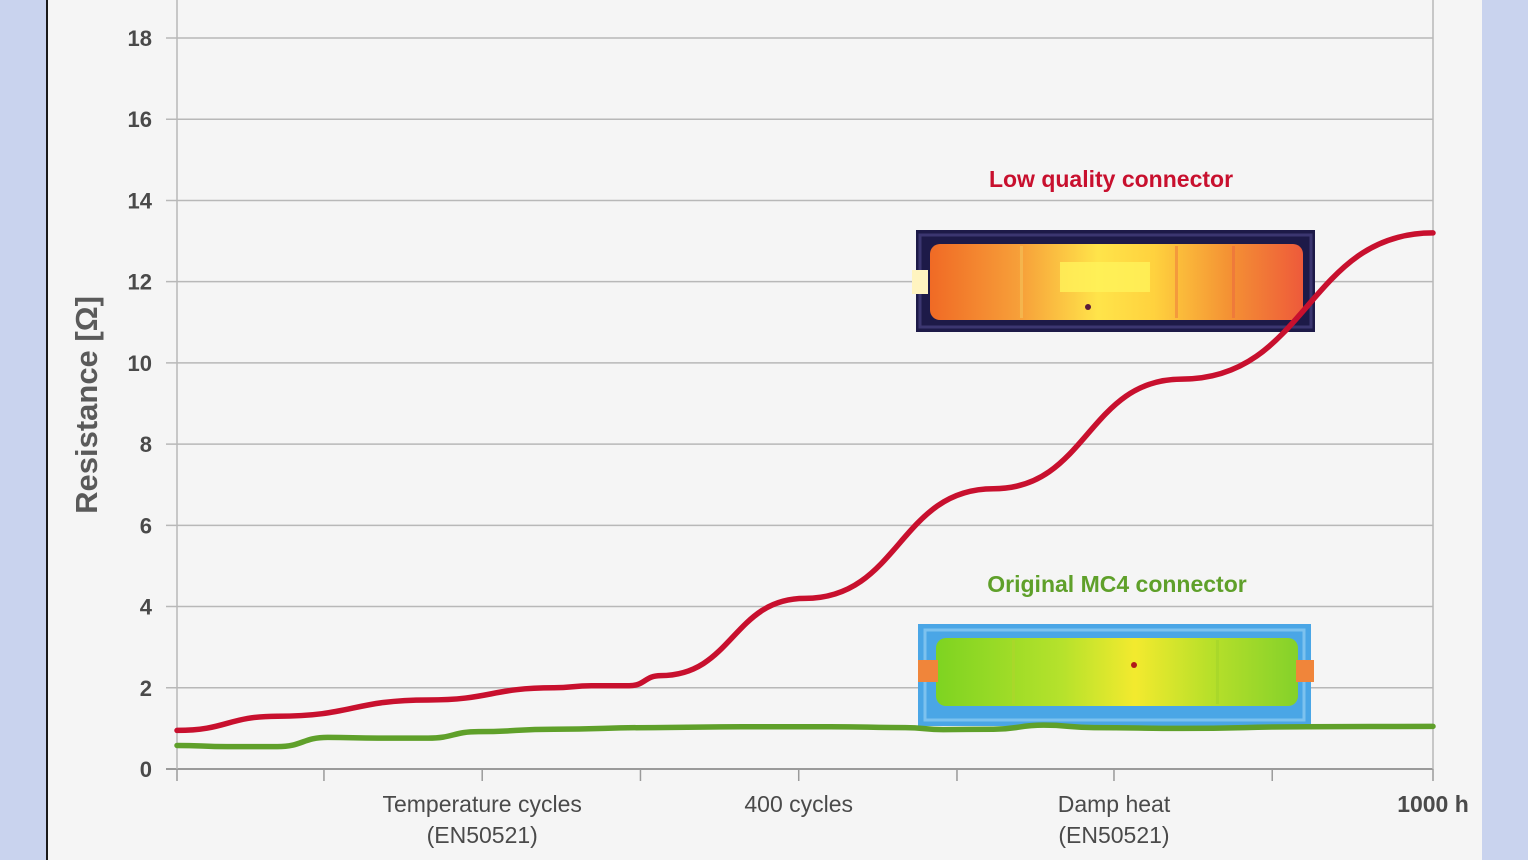 The height and width of the screenshot is (860, 1528). I want to click on annotation-mc4: Original MC4 connector, so click(1116, 584).